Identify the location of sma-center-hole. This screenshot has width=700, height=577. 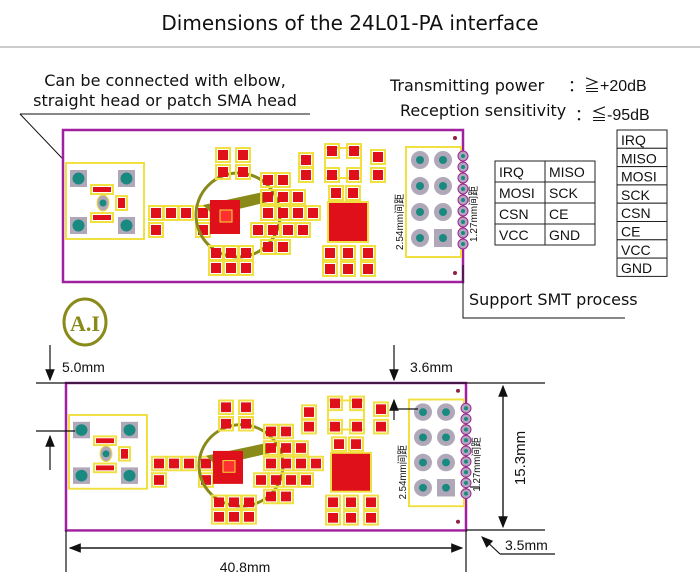
(103, 203).